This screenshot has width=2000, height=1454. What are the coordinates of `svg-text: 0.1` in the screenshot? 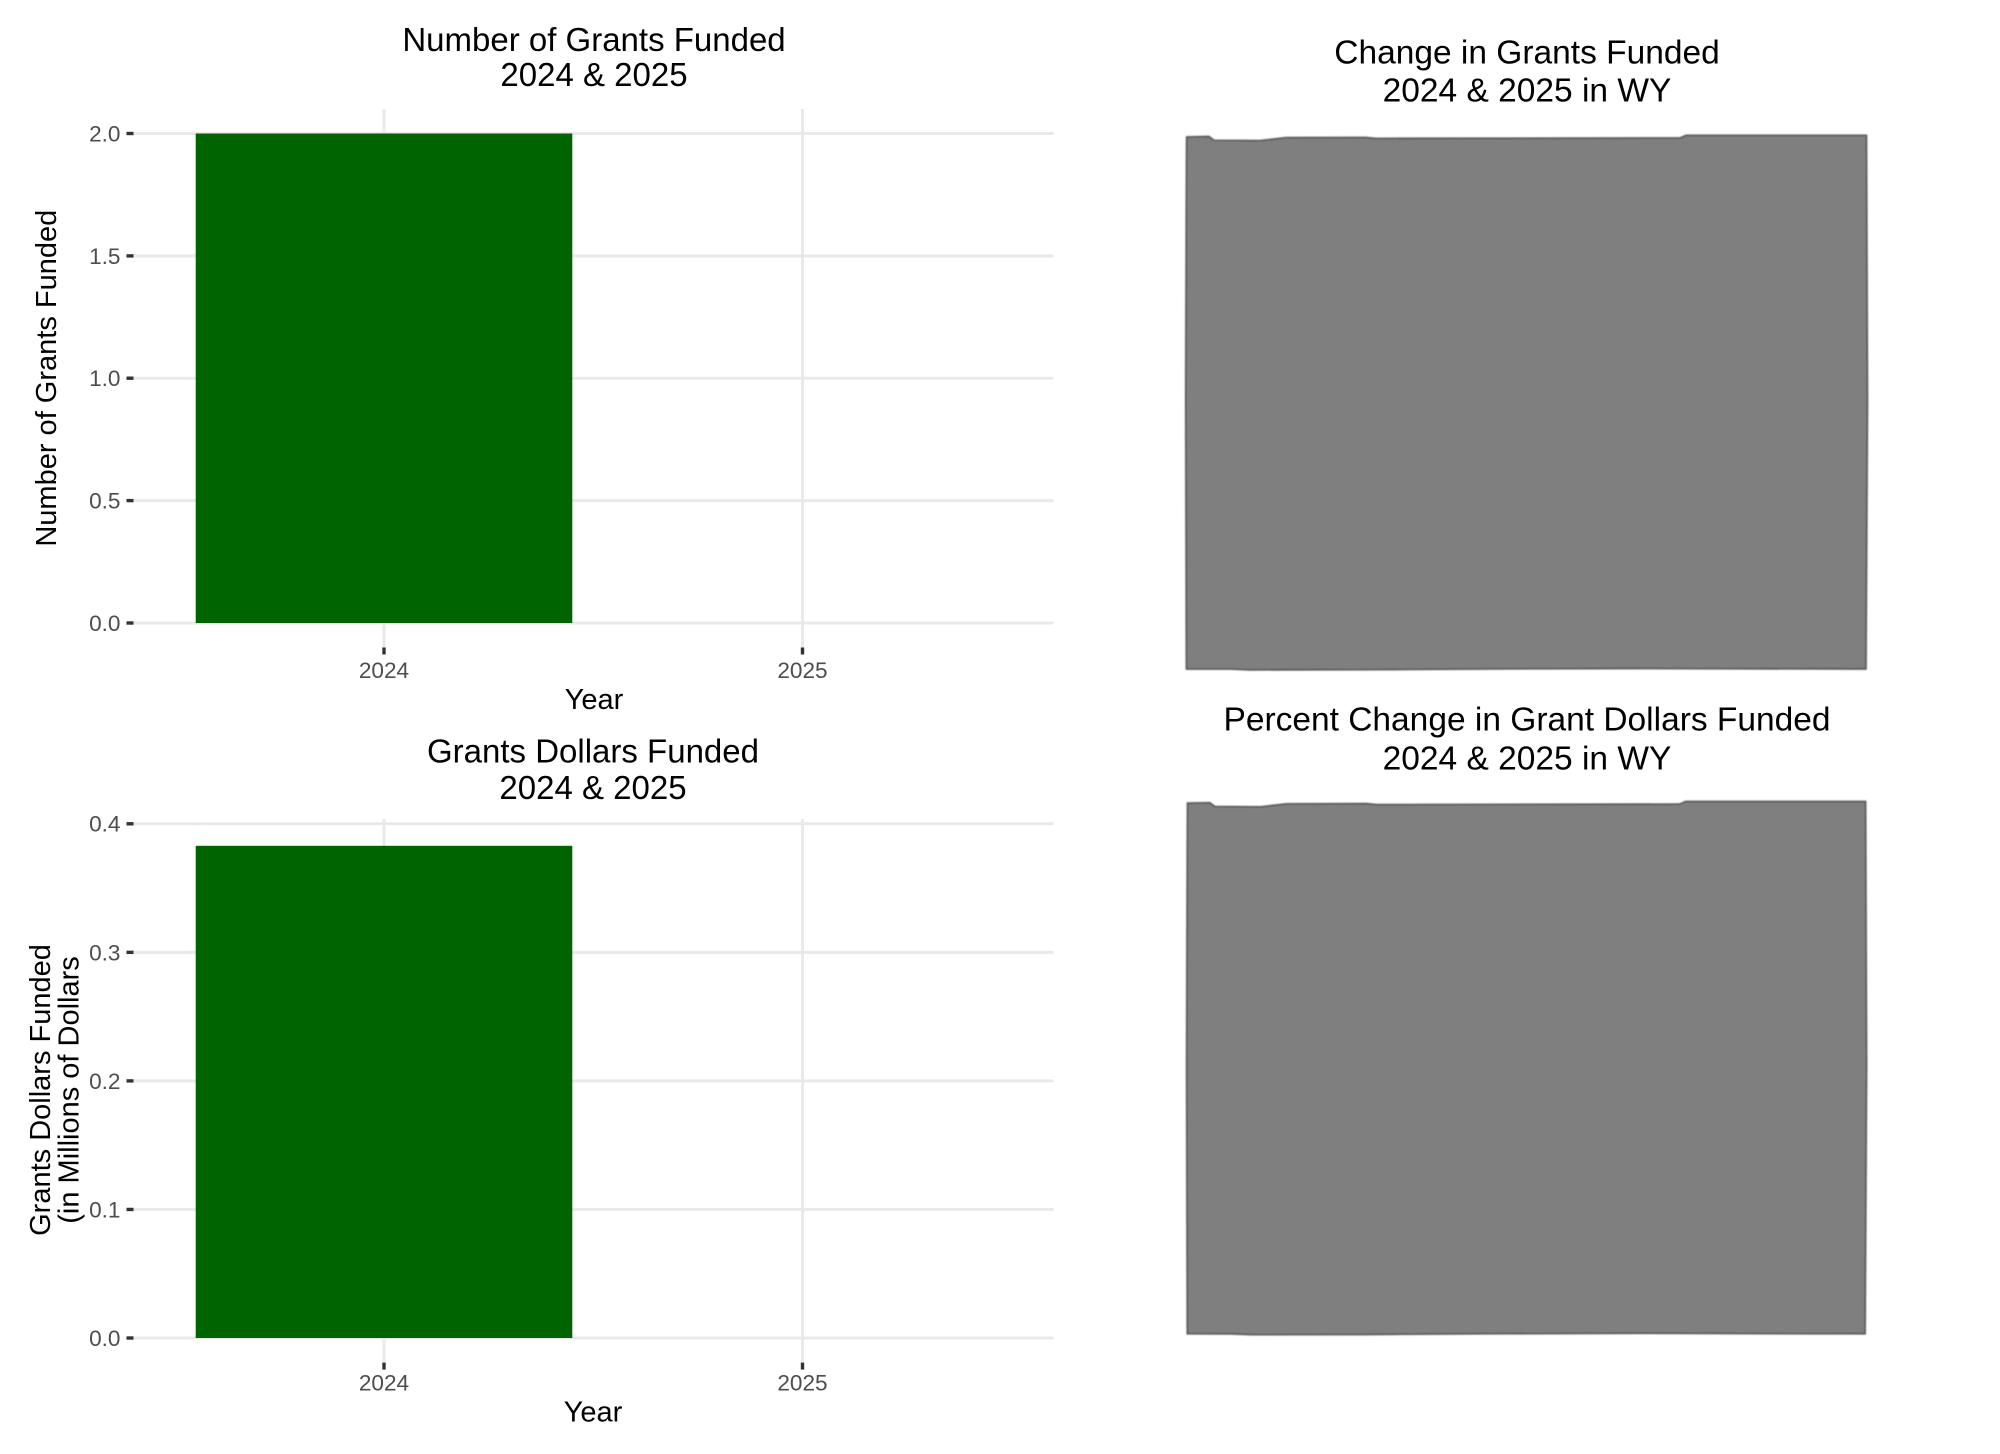 It's located at (104, 1209).